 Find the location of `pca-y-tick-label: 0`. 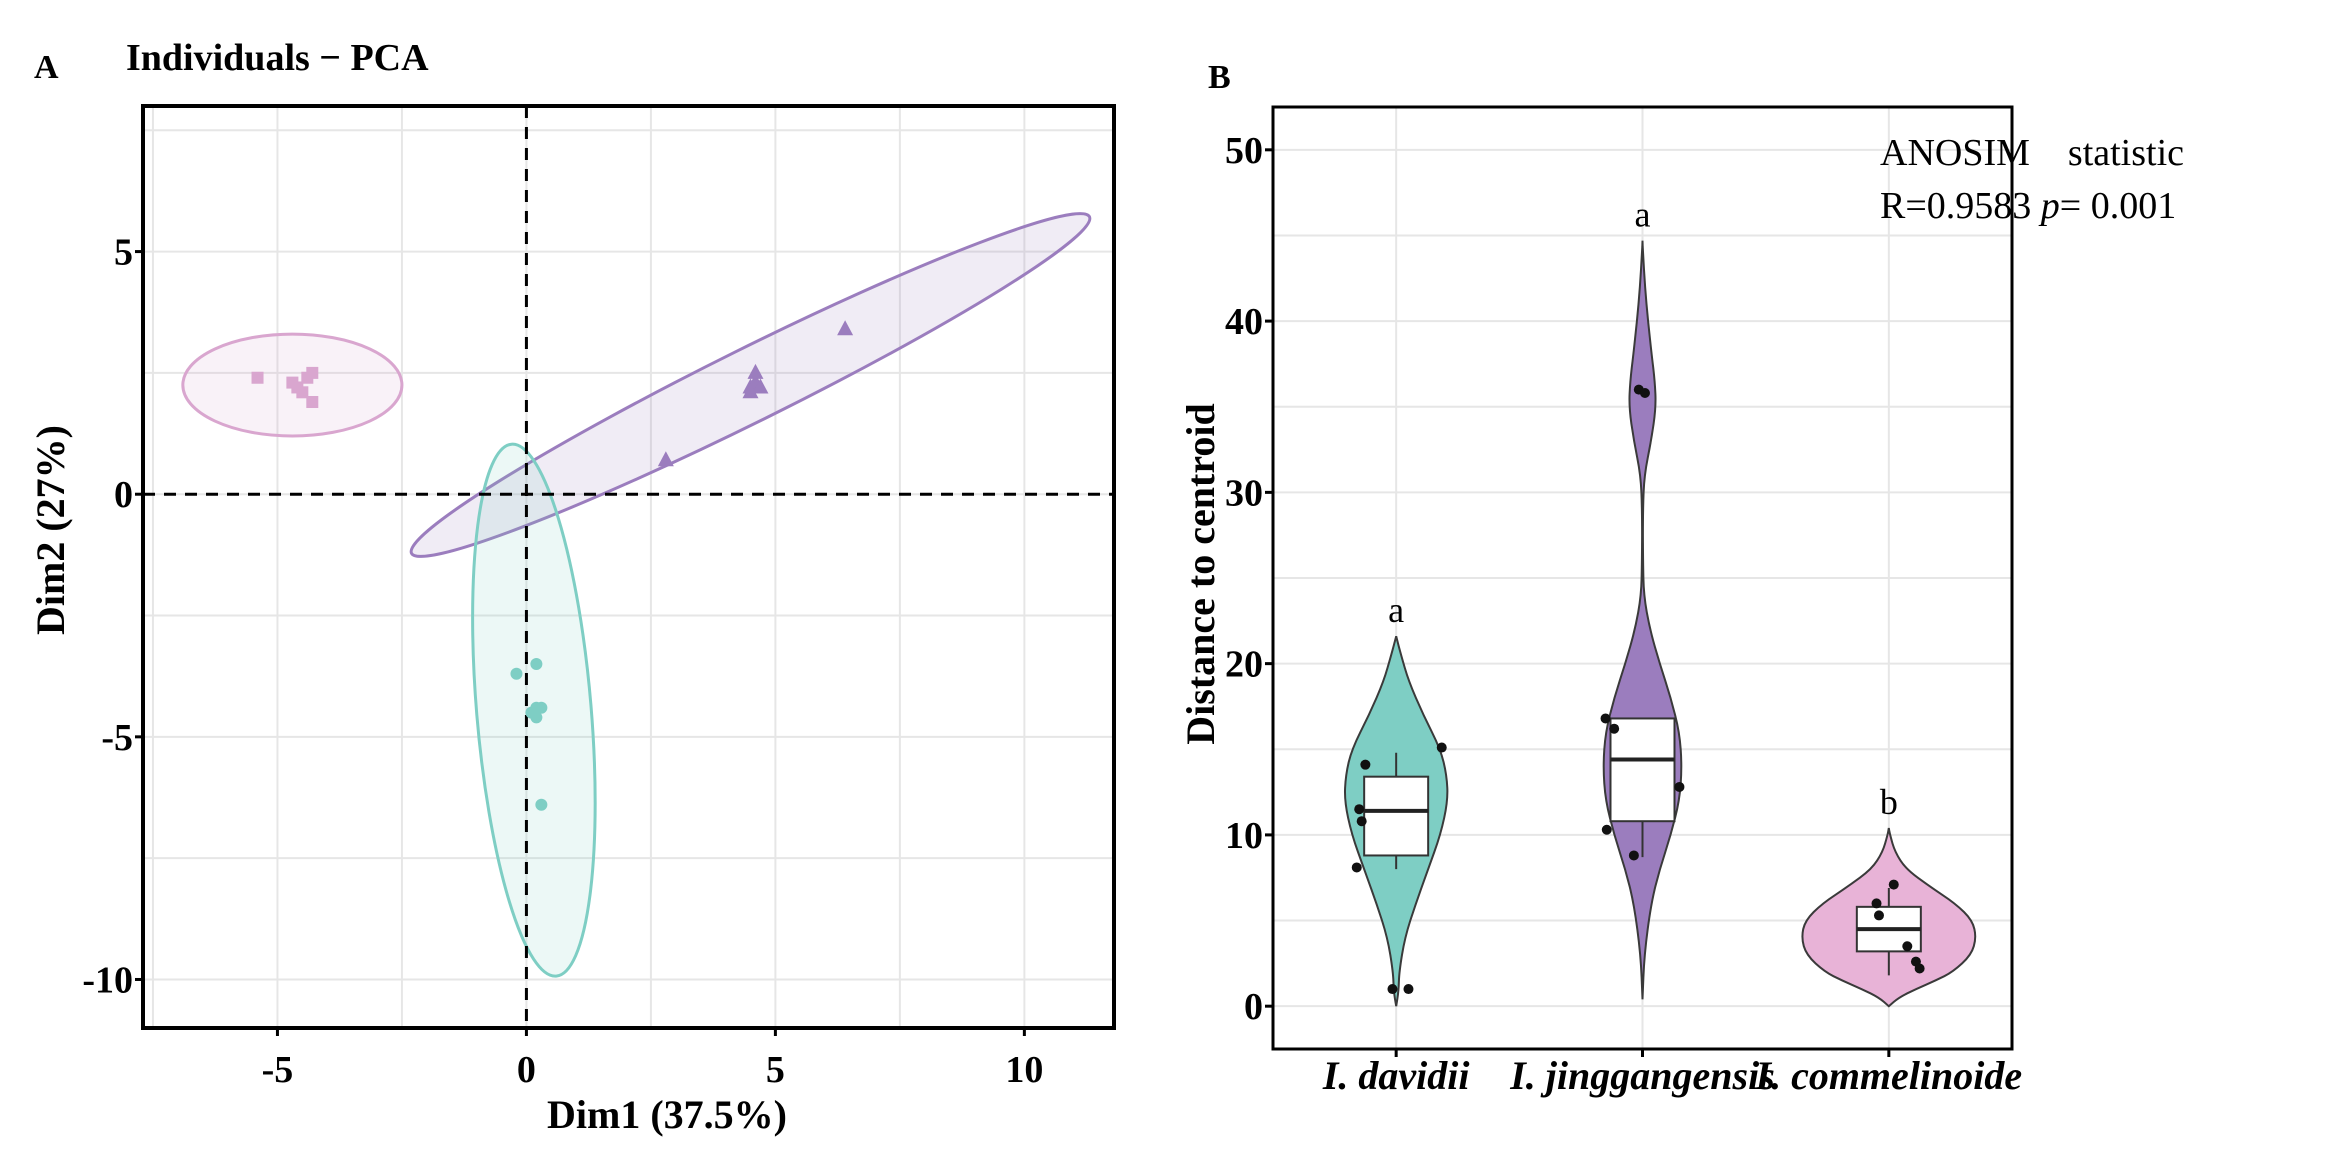

pca-y-tick-label: 0 is located at coordinates (123, 495).